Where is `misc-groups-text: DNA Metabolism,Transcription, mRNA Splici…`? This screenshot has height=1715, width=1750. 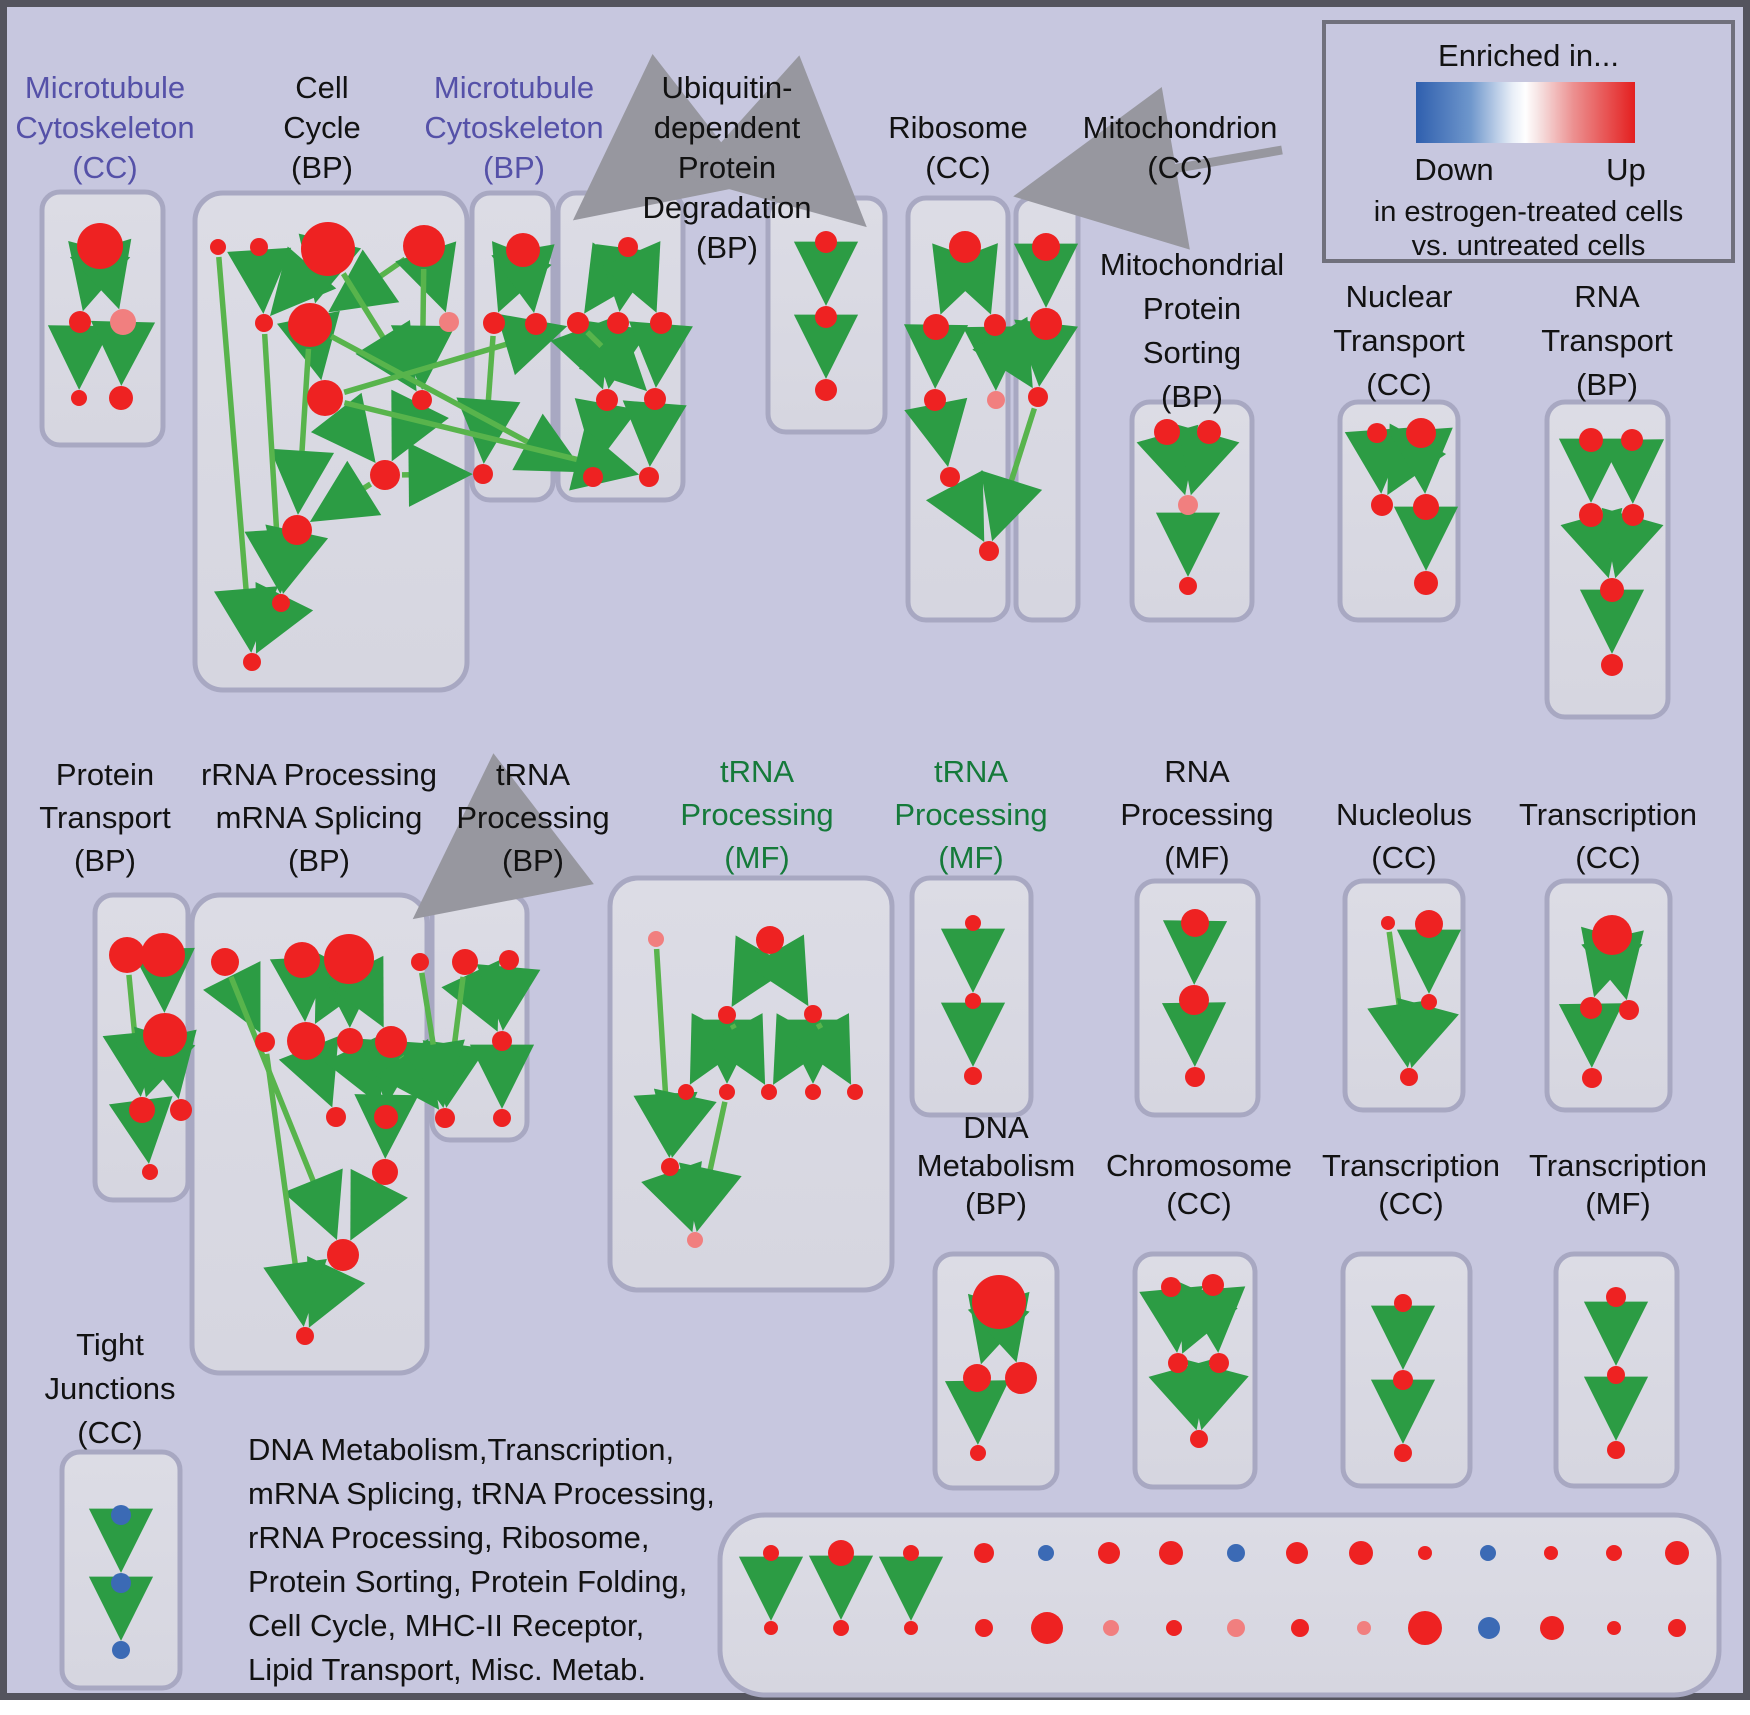 misc-groups-text: DNA Metabolism,Transcription, mRNA Splici… is located at coordinates (481, 1560).